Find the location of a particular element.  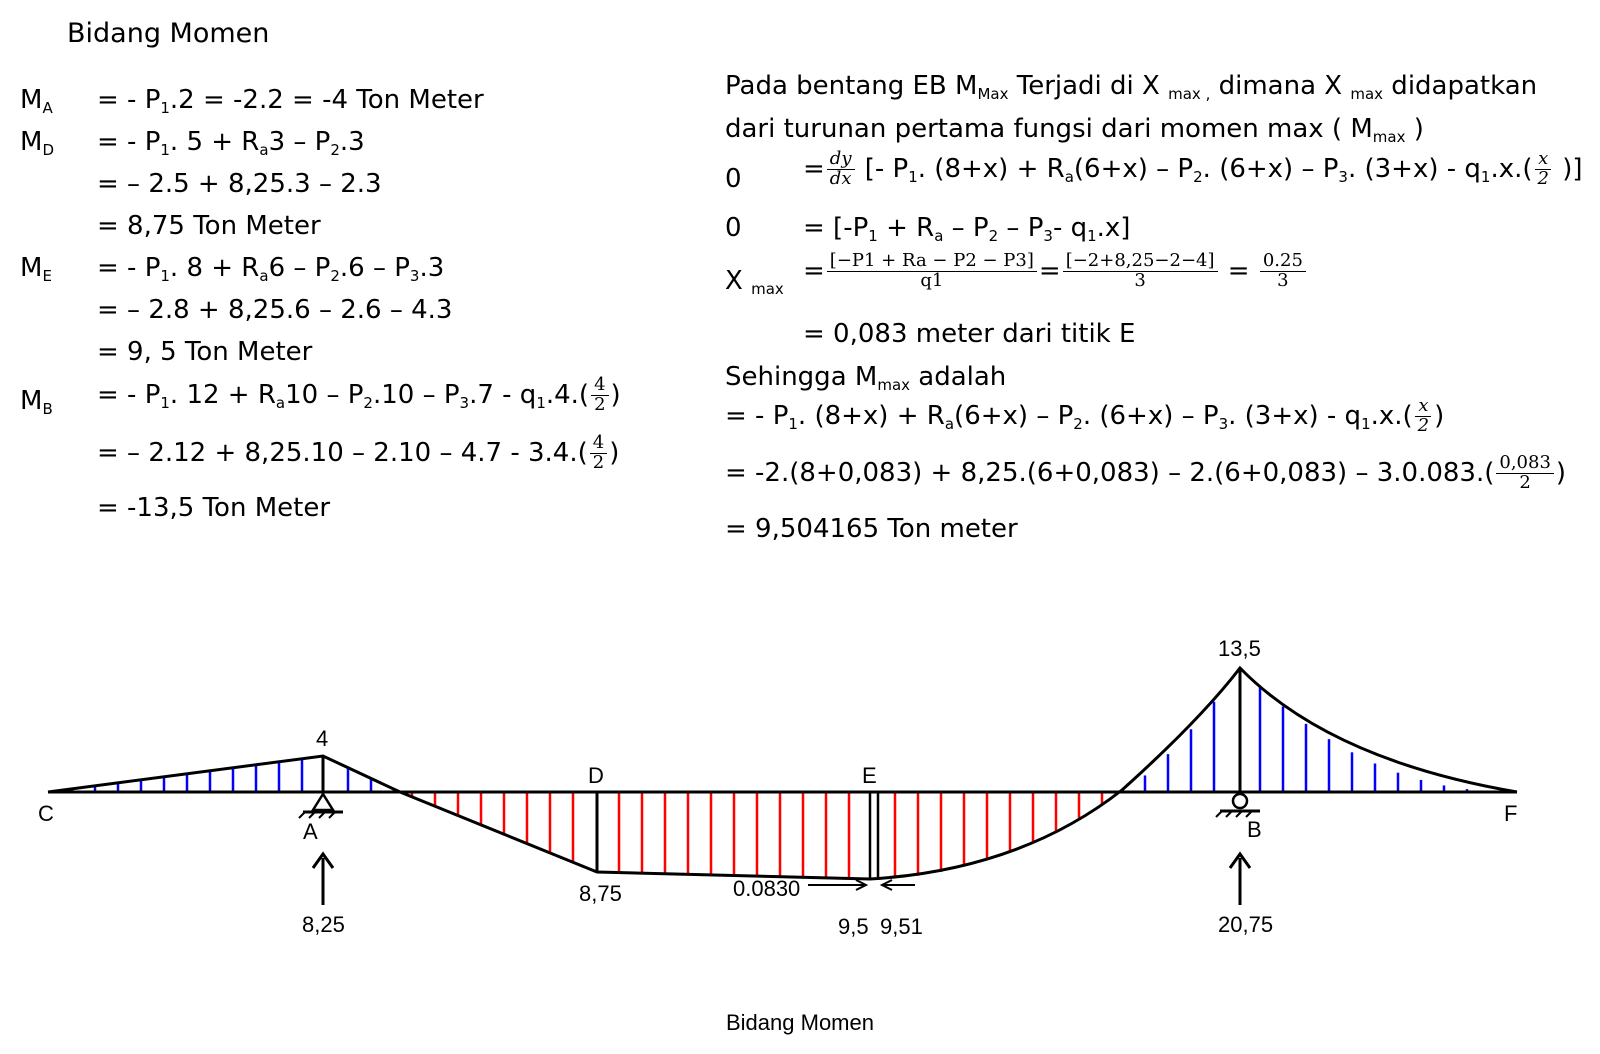

md-equation-2: = – 2.5 + 8,25.3 – 2.3 is located at coordinates (239, 184).